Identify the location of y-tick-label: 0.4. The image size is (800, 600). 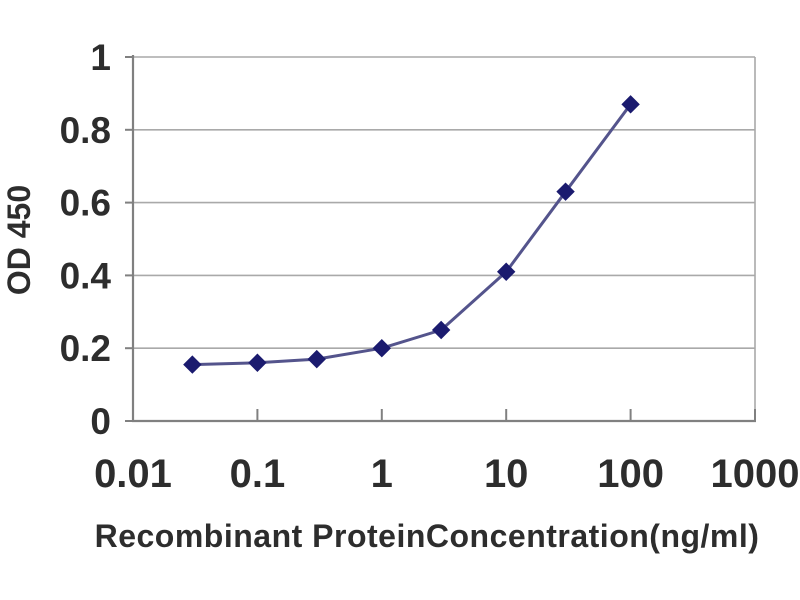
(86, 275).